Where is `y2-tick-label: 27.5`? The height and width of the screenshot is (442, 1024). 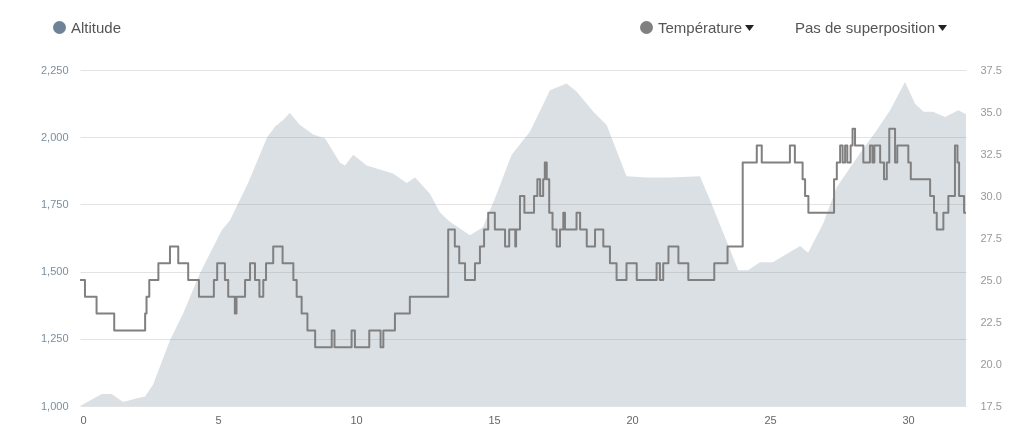 y2-tick-label: 27.5 is located at coordinates (991, 237).